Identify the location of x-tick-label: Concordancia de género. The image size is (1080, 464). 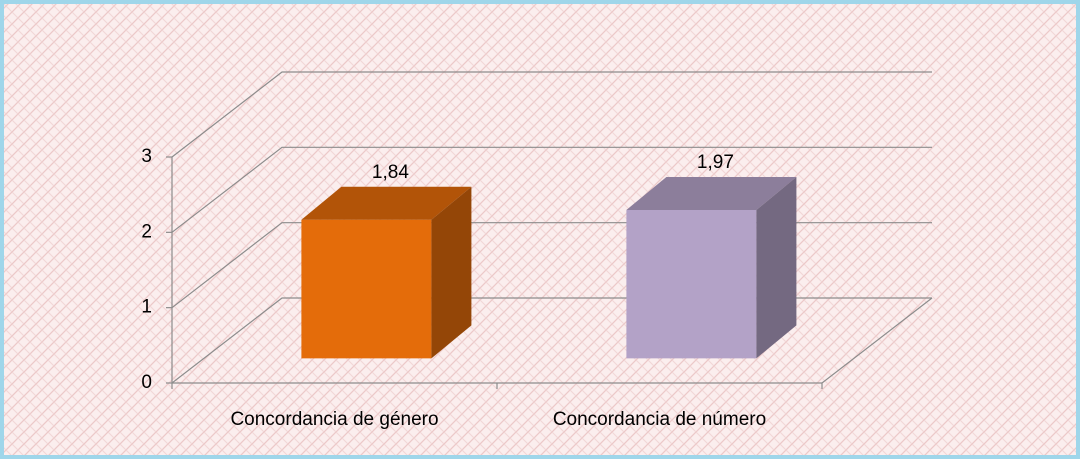
(334, 419).